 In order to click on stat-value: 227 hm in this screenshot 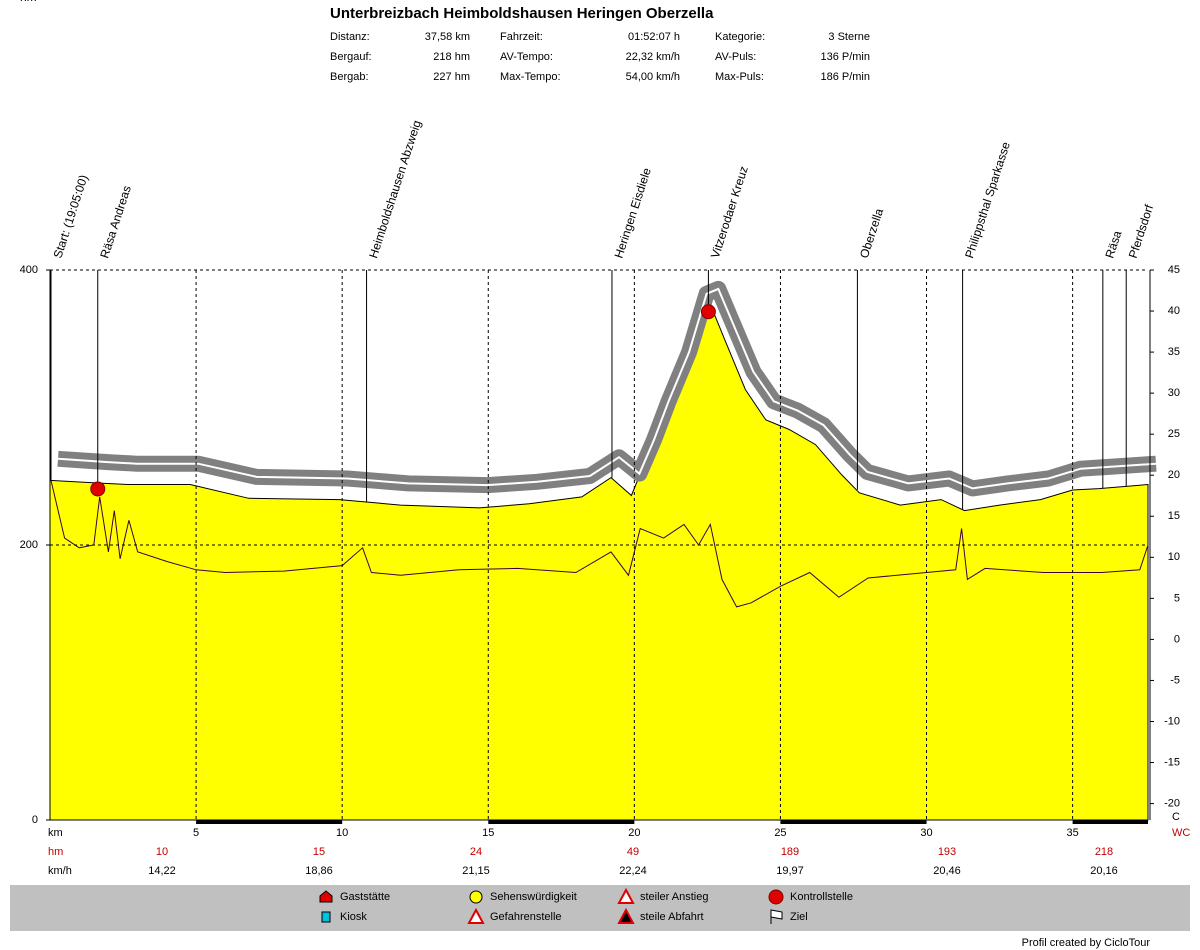, I will do `click(451, 77)`.